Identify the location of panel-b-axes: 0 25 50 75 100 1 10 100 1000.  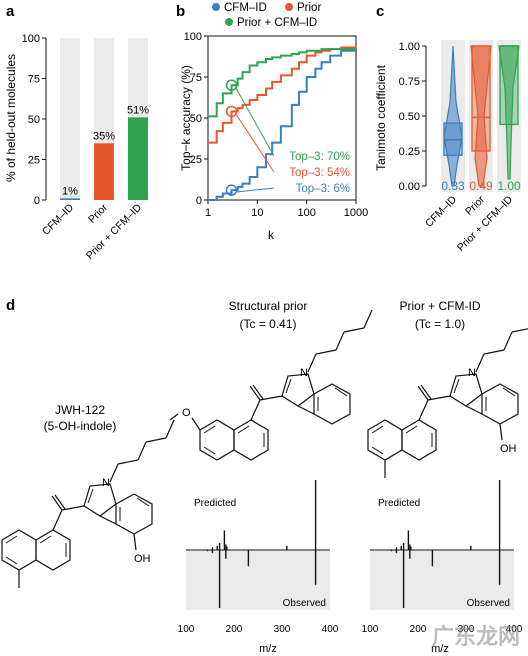
(276, 125).